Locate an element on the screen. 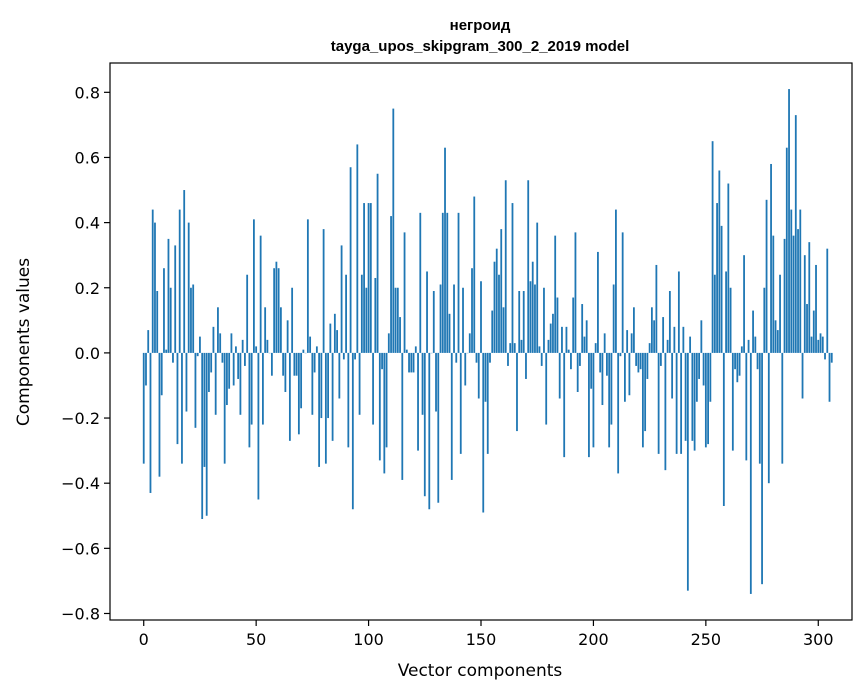  y-tick-label: 0.6 is located at coordinates (87, 157).